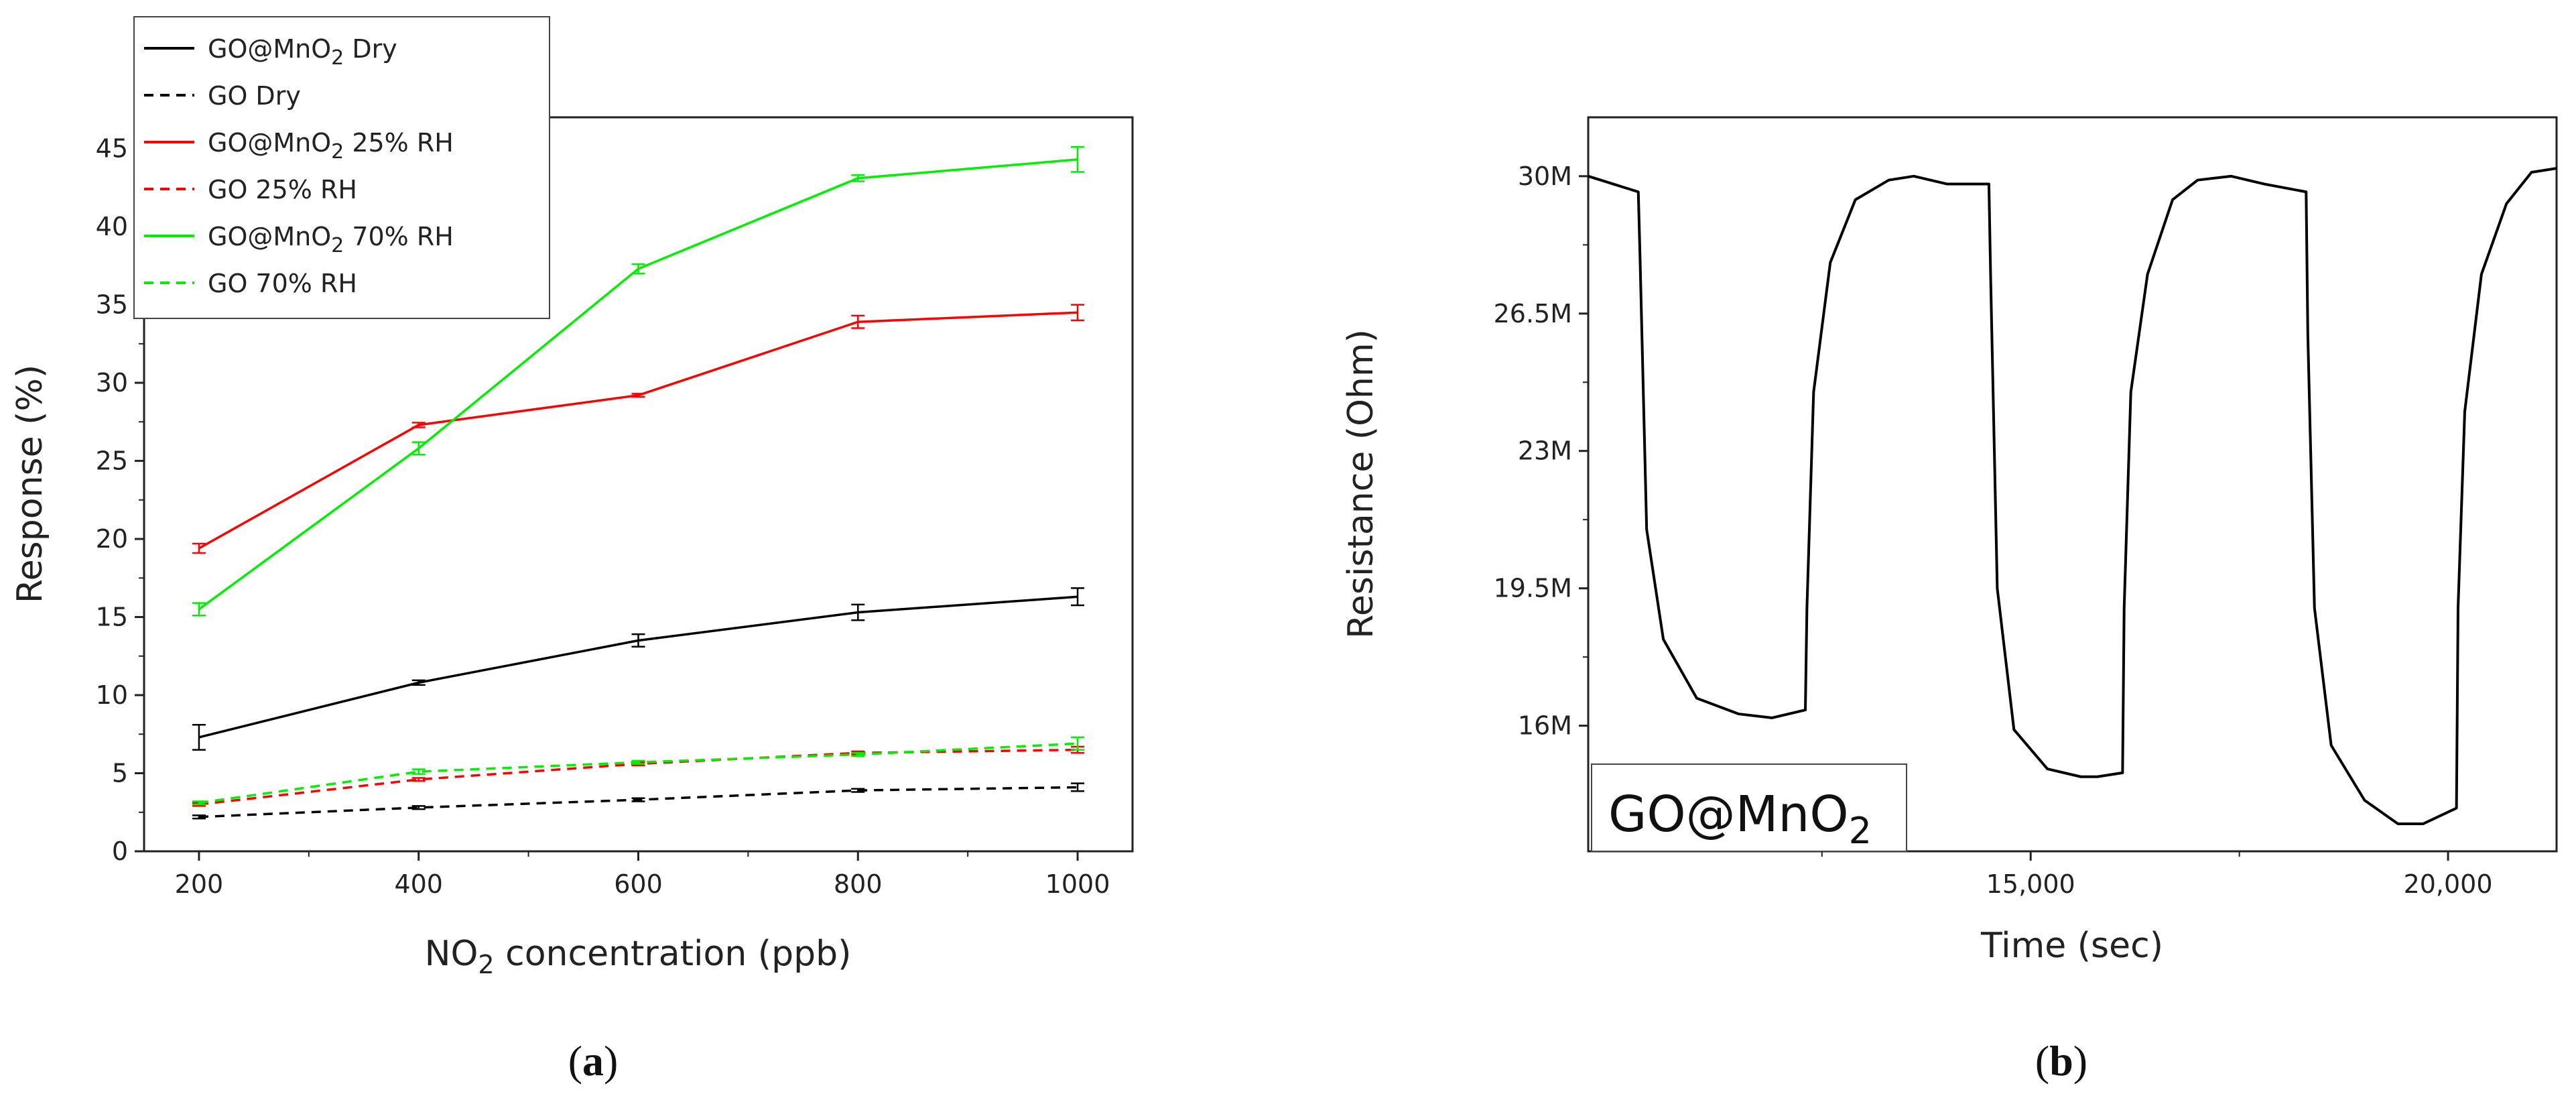  Describe the element at coordinates (282, 189) in the screenshot. I see `panel-a-legend-label: GO 25% RH` at that location.